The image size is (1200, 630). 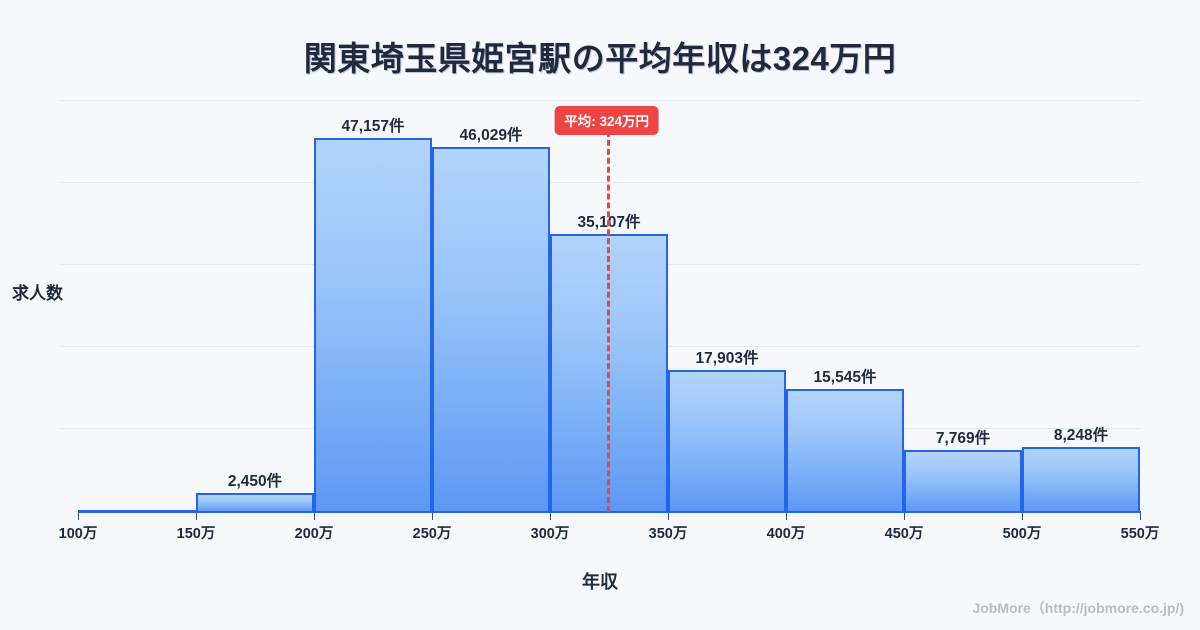 I want to click on x-axis-tick-label: 400万, so click(x=786, y=534).